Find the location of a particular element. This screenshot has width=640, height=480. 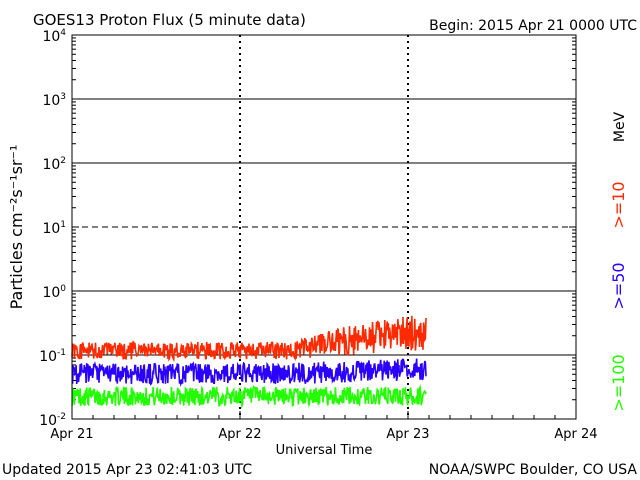

plot-series is located at coordinates (249, 362).